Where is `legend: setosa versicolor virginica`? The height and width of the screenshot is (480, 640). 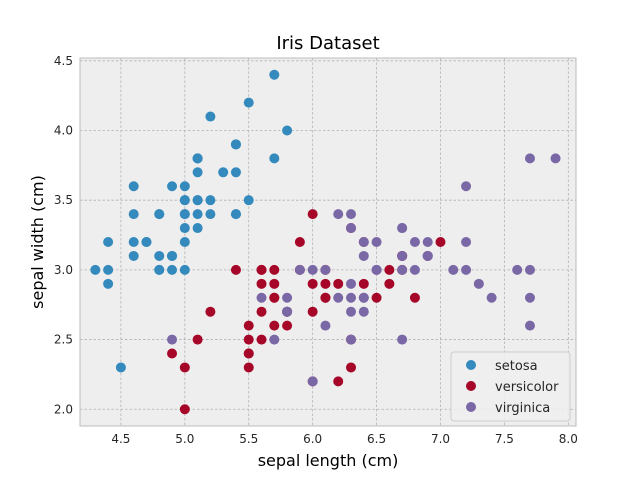
legend: setosa versicolor virginica is located at coordinates (510, 386).